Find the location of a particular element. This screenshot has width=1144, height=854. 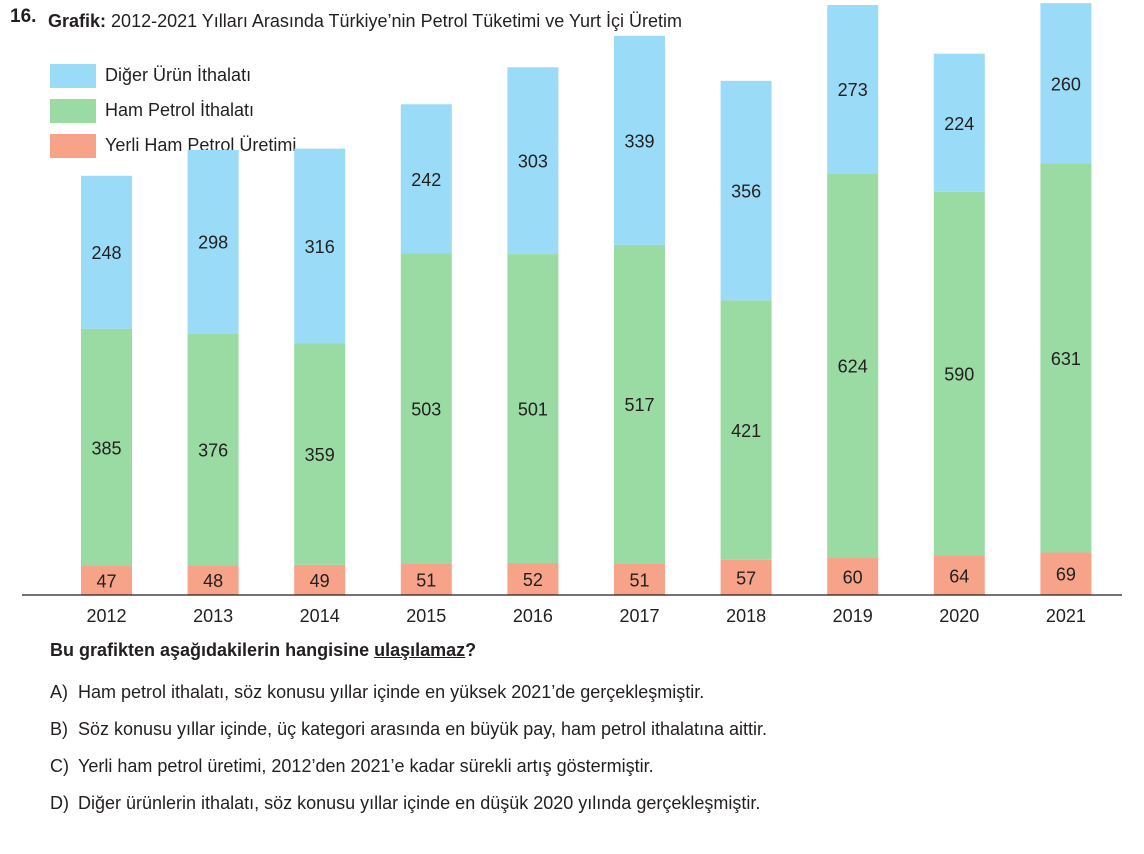

option-letter: A) is located at coordinates (59, 692).